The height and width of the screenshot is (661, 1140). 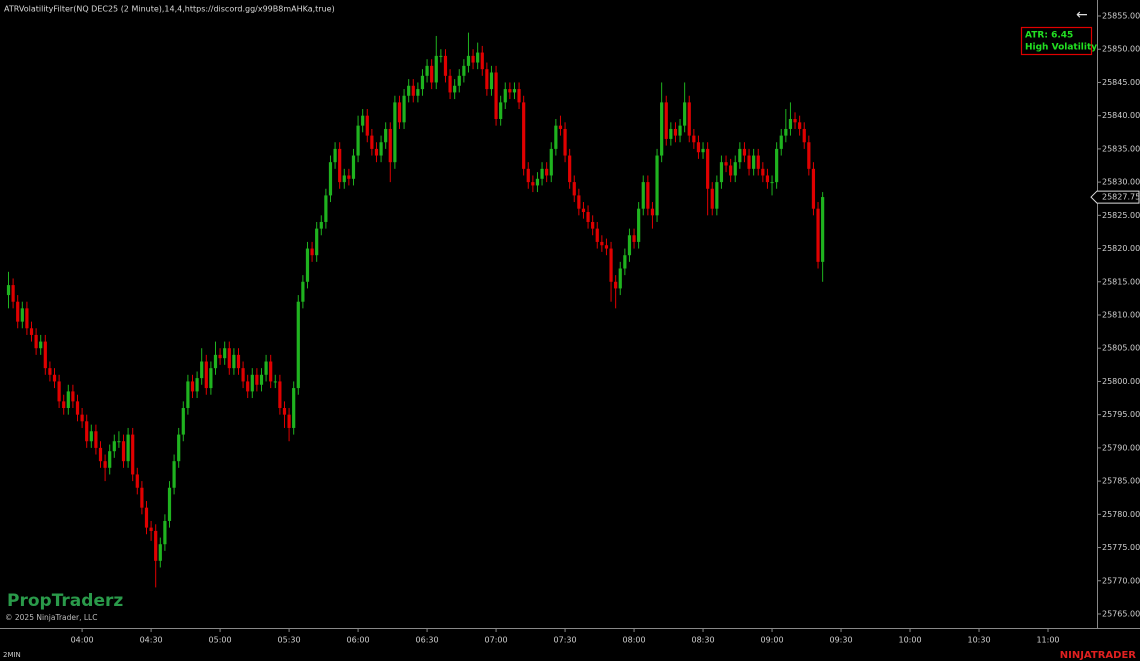 What do you see at coordinates (1121, 314) in the screenshot?
I see `y-tick-label: 25810.00` at bounding box center [1121, 314].